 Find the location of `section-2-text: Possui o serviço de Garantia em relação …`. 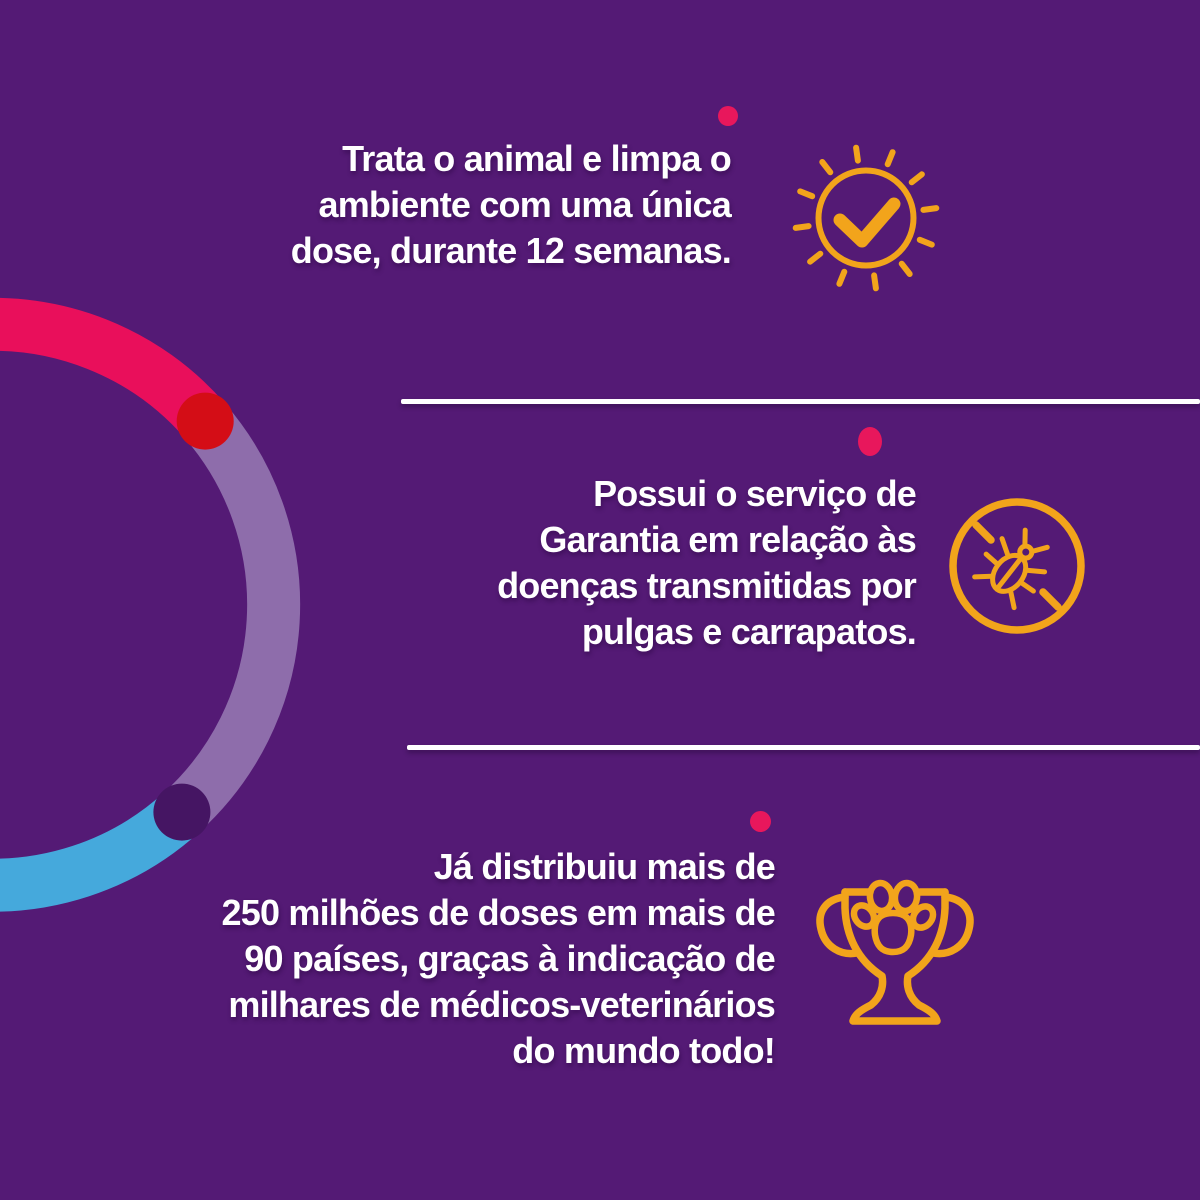

section-2-text: Possui o serviço de Garantia em relação … is located at coordinates (707, 563).